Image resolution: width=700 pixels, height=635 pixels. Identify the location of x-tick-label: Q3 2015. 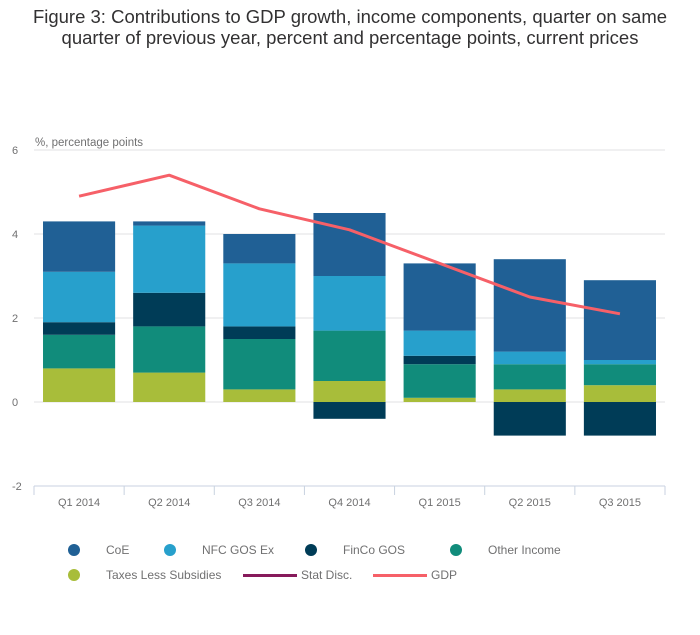
(620, 503).